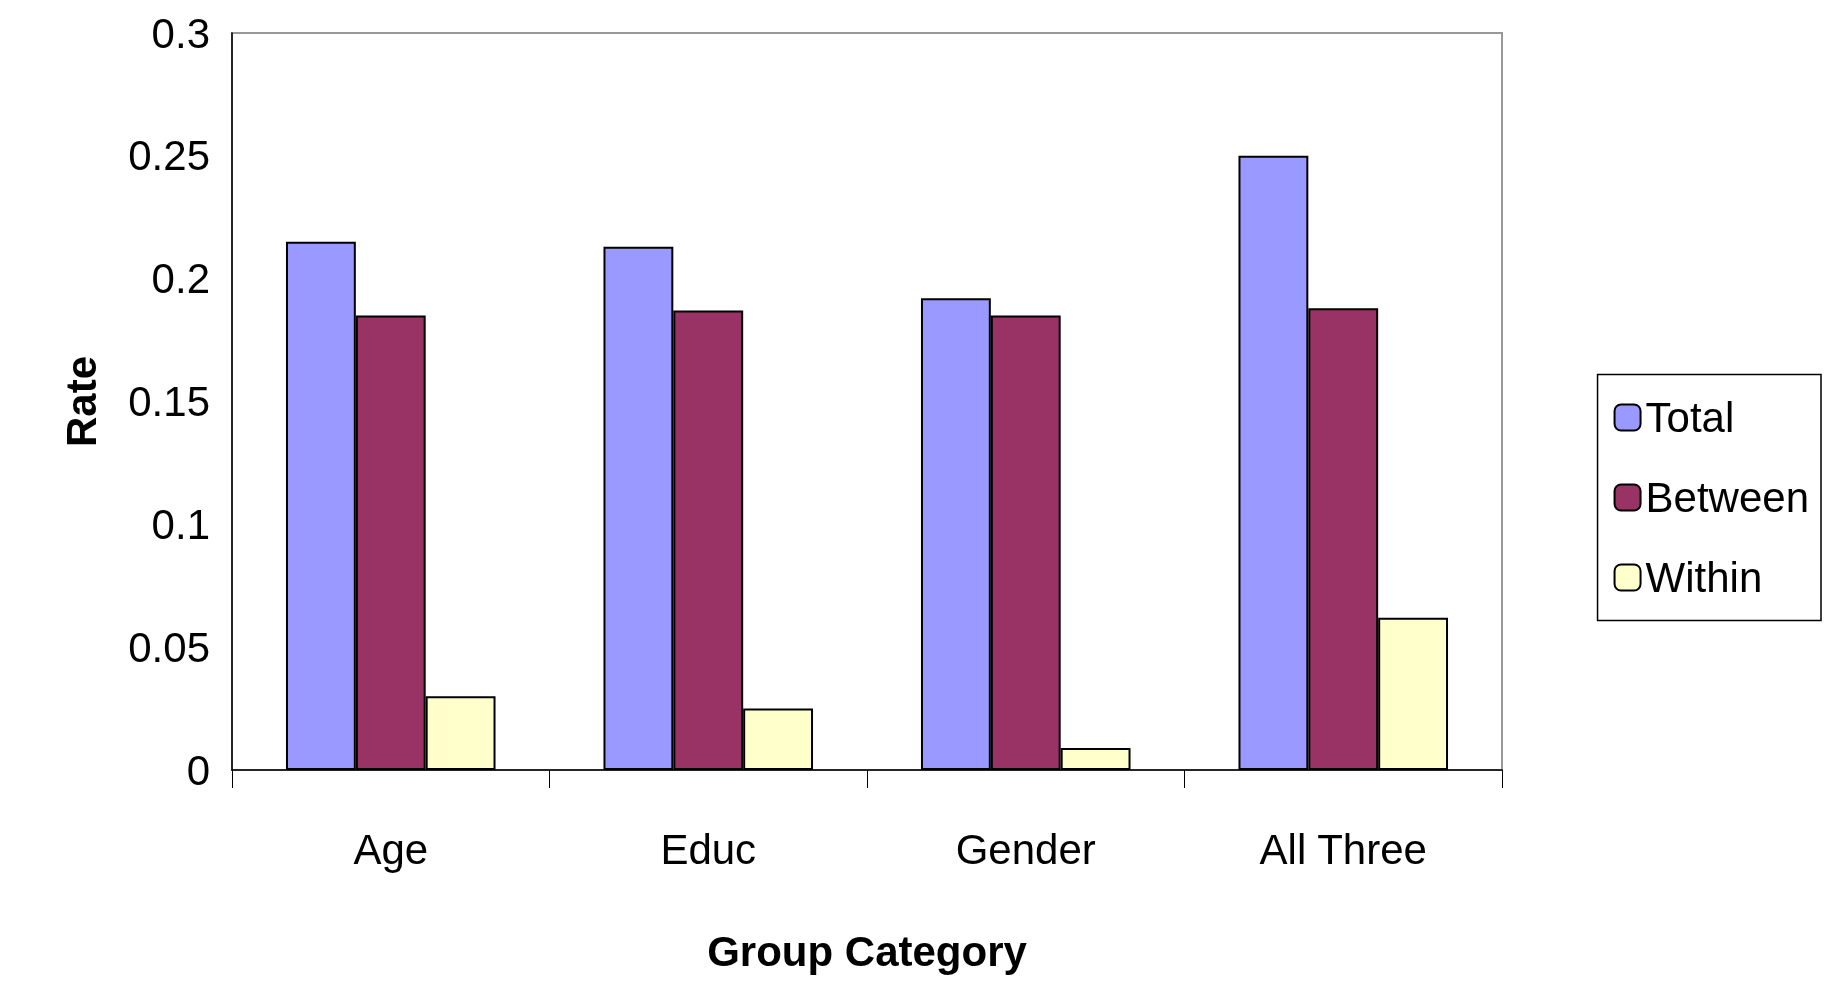 This screenshot has height=995, width=1829. Describe the element at coordinates (391, 849) in the screenshot. I see `x-tick-label: Age` at that location.